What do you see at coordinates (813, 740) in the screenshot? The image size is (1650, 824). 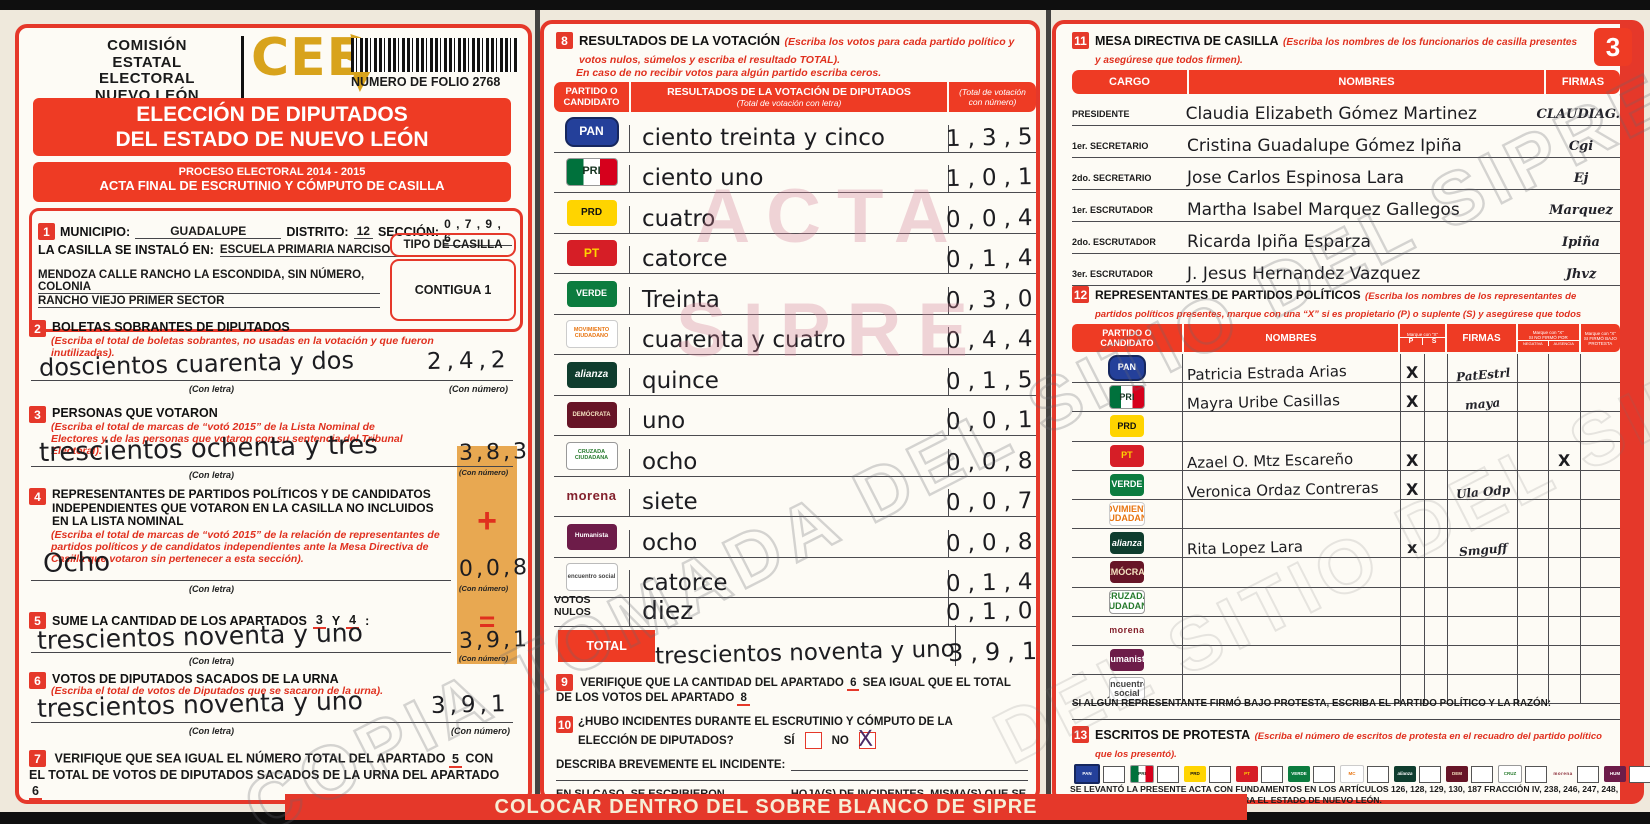 I see `si-checkbox` at bounding box center [813, 740].